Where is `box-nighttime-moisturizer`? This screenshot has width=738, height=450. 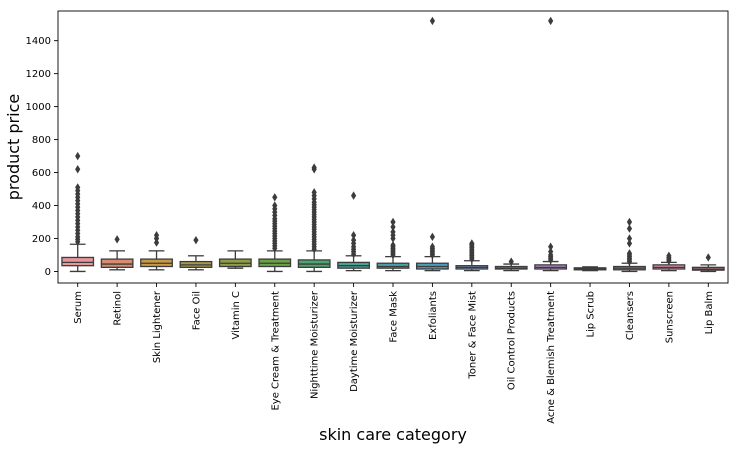 box-nighttime-moisturizer is located at coordinates (314, 218).